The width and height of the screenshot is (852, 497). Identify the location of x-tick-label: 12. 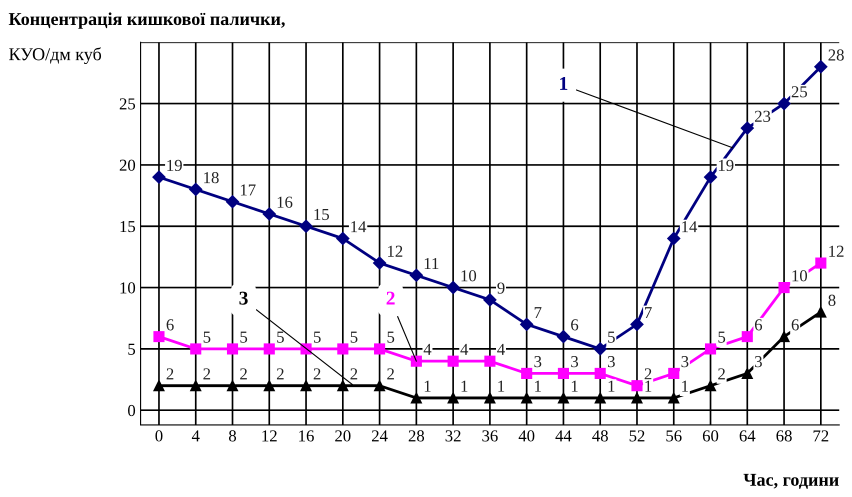
(269, 436).